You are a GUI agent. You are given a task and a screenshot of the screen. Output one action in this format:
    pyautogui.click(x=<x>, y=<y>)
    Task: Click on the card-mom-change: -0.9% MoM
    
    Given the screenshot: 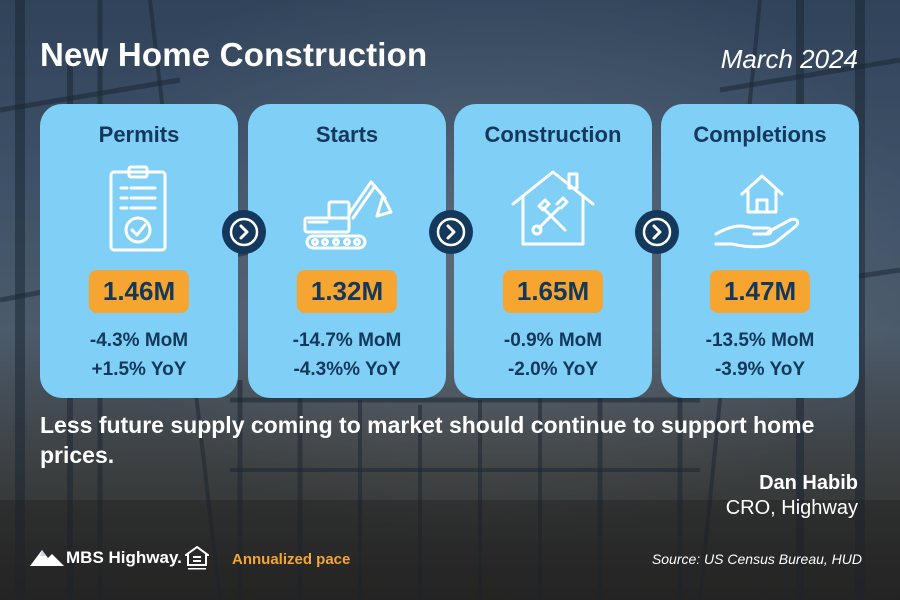 What is the action you would take?
    pyautogui.click(x=553, y=340)
    